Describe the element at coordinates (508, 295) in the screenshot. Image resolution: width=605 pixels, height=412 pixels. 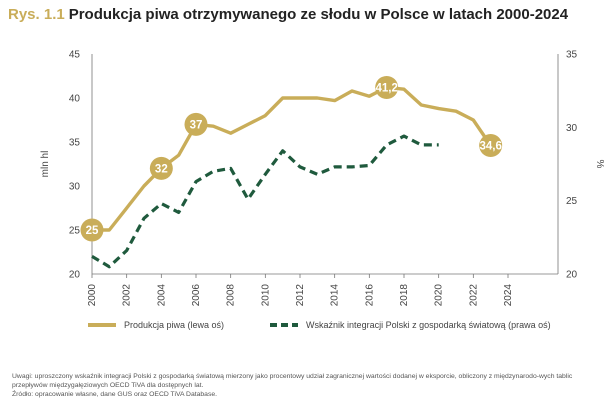
I see `x-tick-label: 2024` at that location.